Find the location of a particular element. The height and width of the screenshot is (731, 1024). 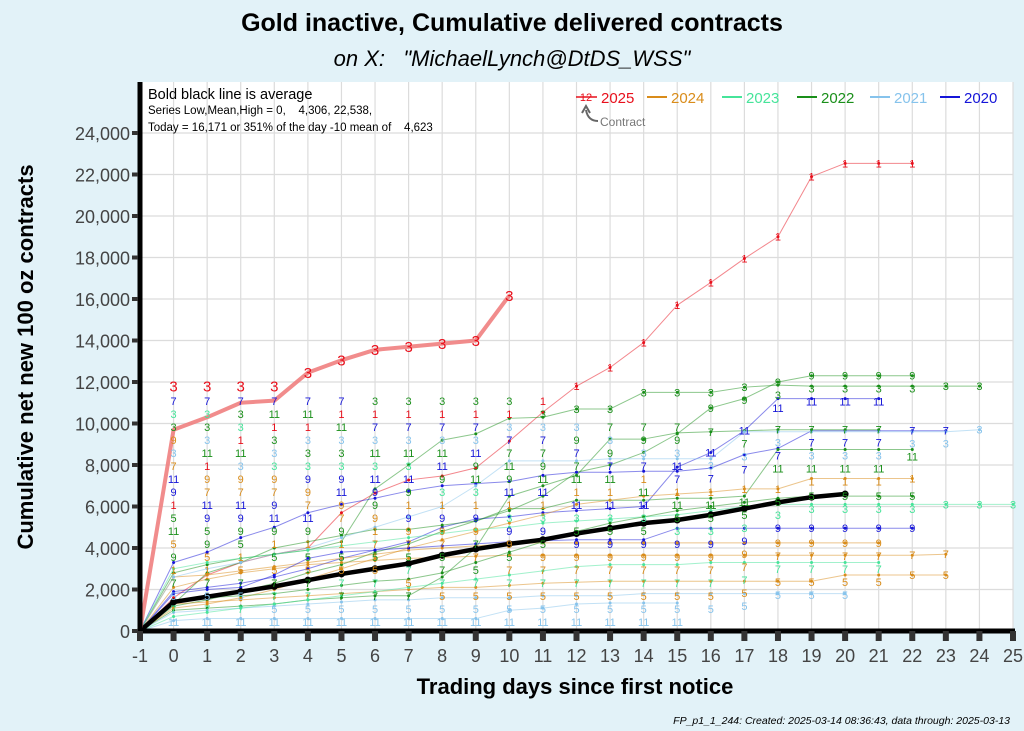

legend-label: 2023 is located at coordinates (762, 98).